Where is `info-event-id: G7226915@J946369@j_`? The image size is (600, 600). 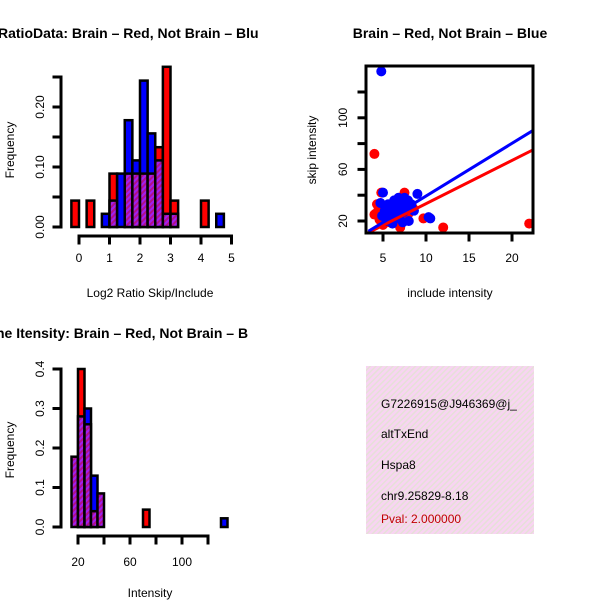 info-event-id: G7226915@J946369@j_ is located at coordinates (449, 404).